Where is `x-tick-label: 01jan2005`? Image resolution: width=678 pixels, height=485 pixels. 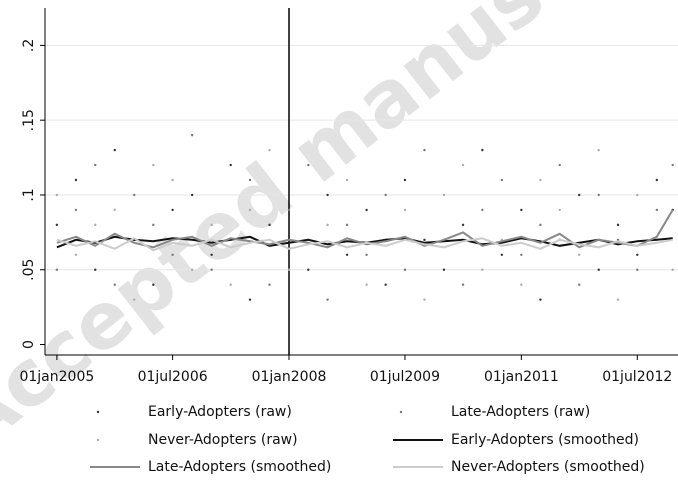
x-tick-label: 01jan2005 is located at coordinates (56, 377).